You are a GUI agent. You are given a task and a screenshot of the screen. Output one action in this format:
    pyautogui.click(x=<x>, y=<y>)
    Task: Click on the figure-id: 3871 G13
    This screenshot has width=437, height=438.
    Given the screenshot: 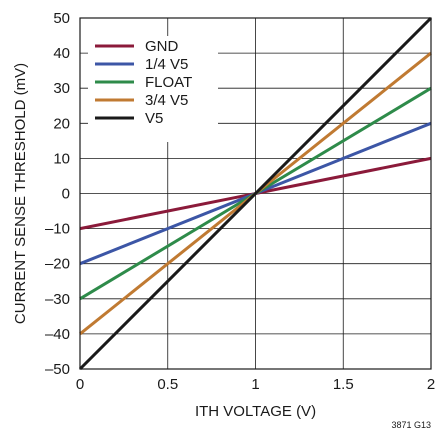 What is the action you would take?
    pyautogui.click(x=411, y=425)
    